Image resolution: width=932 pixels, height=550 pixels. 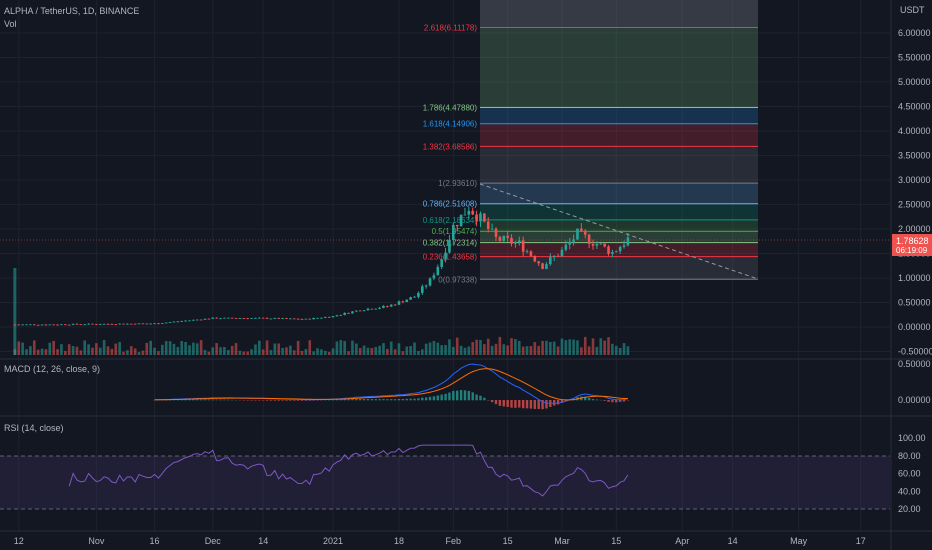 I want to click on symbol-title: ALPHA / TetherUS, 1D, BINANCE, so click(x=71, y=11).